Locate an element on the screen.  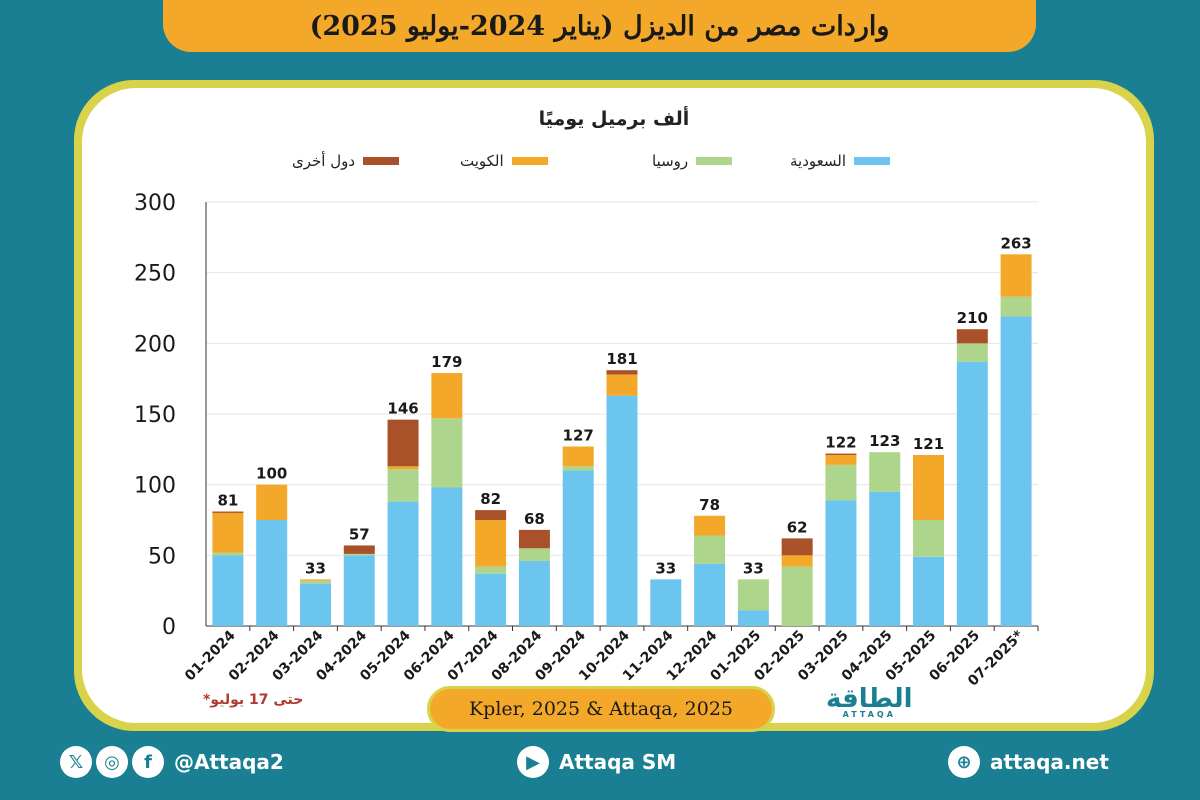
legend-item-other: دول أخرى is located at coordinates (346, 161).